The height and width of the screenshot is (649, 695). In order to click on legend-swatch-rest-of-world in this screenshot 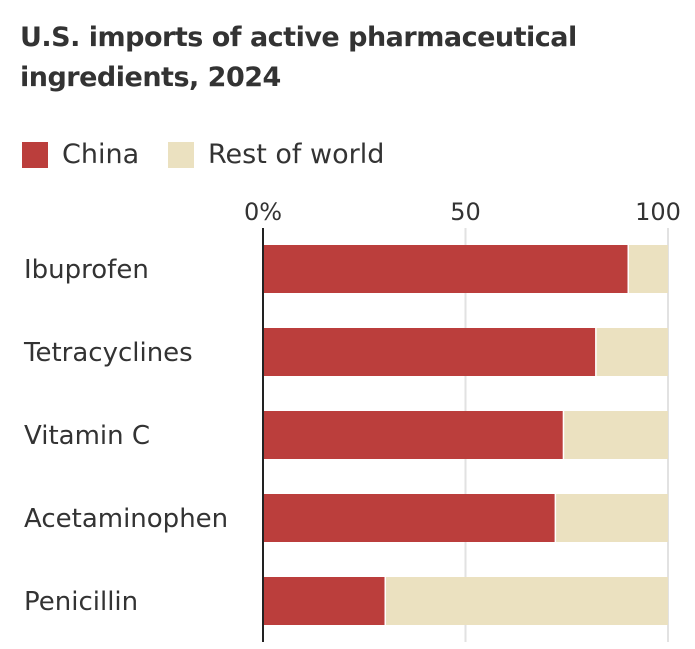, I will do `click(181, 154)`.